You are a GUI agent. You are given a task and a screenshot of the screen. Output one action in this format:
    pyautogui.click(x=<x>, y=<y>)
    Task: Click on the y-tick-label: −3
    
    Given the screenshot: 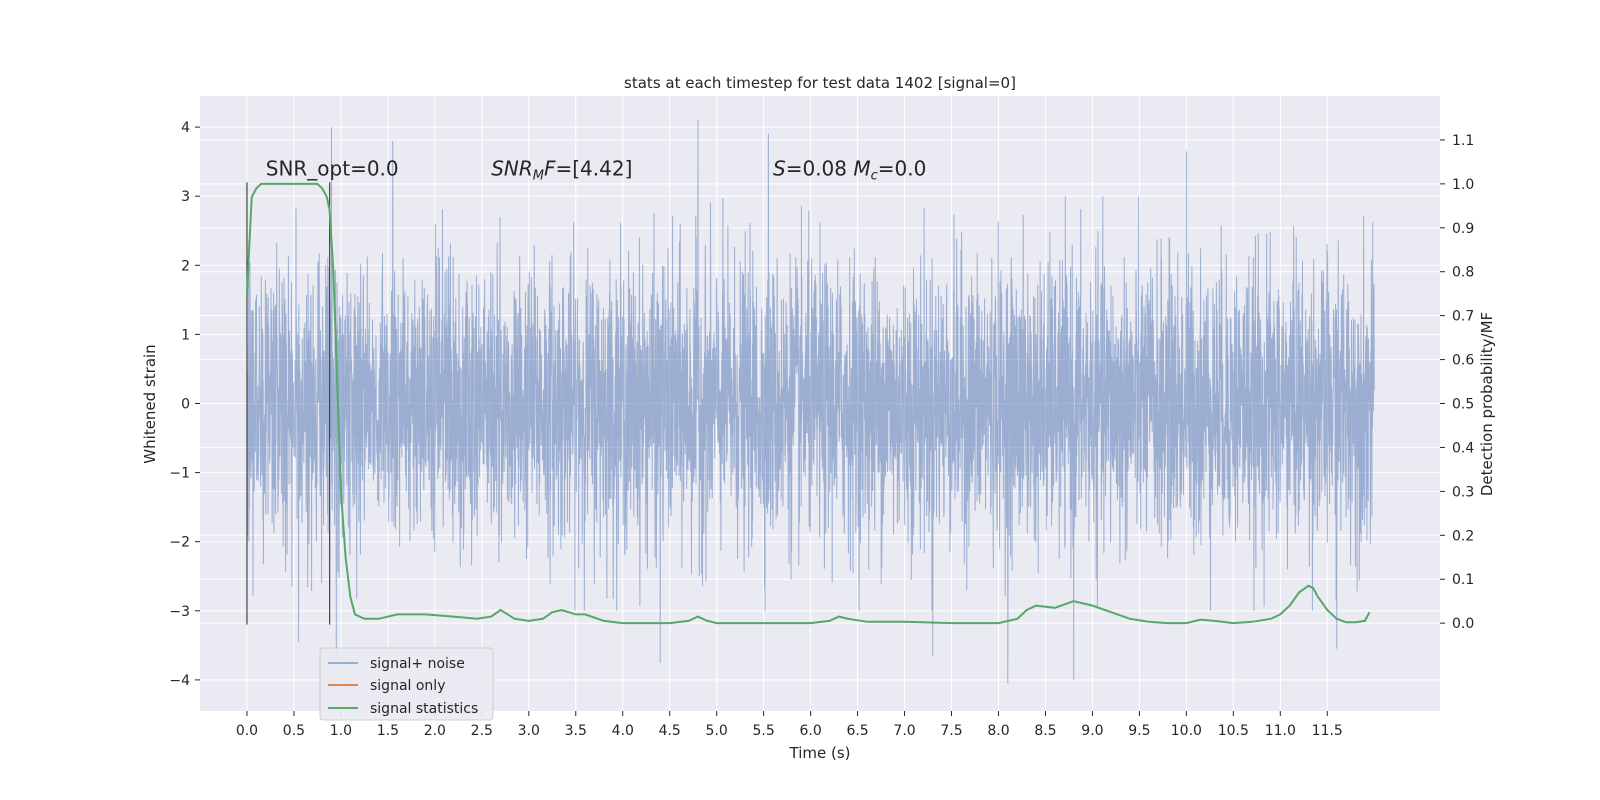 What is the action you would take?
    pyautogui.click(x=179, y=612)
    